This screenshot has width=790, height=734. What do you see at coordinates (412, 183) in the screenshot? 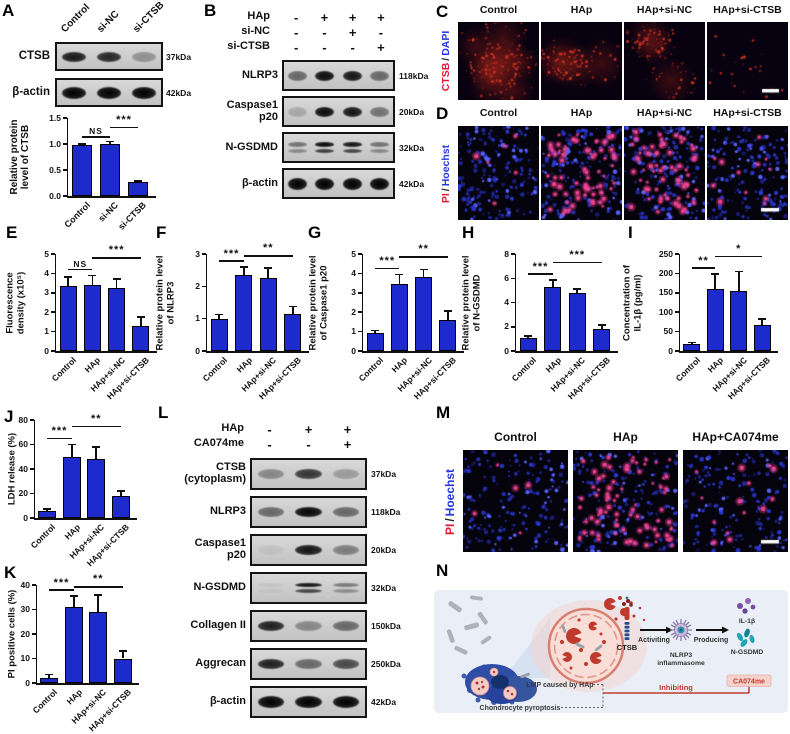
I see `kda-label: 42kDa` at bounding box center [412, 183].